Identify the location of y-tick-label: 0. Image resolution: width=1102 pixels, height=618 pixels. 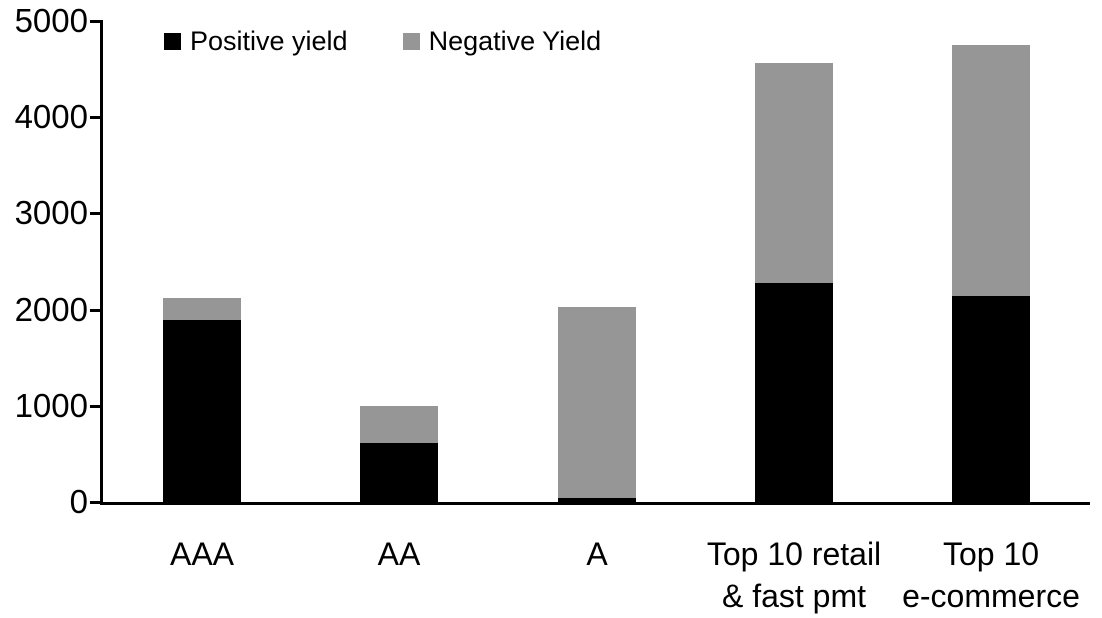
(78, 501).